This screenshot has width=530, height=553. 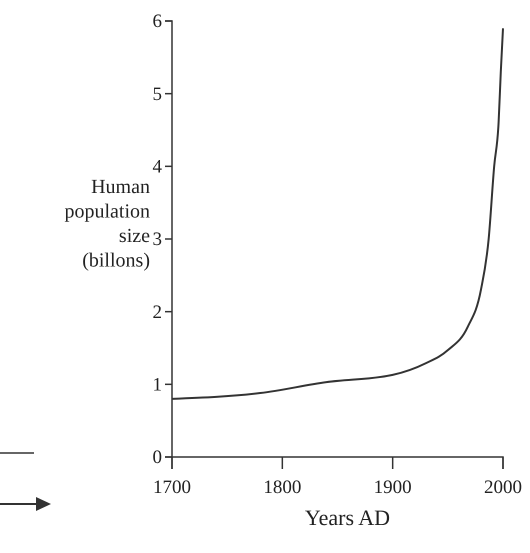 I want to click on x-tick-label: 1900, so click(x=393, y=487).